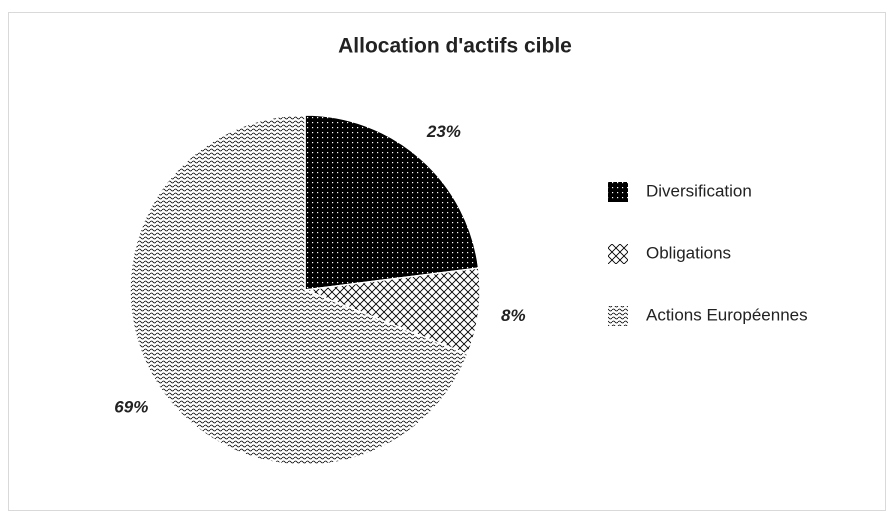  What do you see at coordinates (727, 314) in the screenshot?
I see `legend-label: Actions Européennes` at bounding box center [727, 314].